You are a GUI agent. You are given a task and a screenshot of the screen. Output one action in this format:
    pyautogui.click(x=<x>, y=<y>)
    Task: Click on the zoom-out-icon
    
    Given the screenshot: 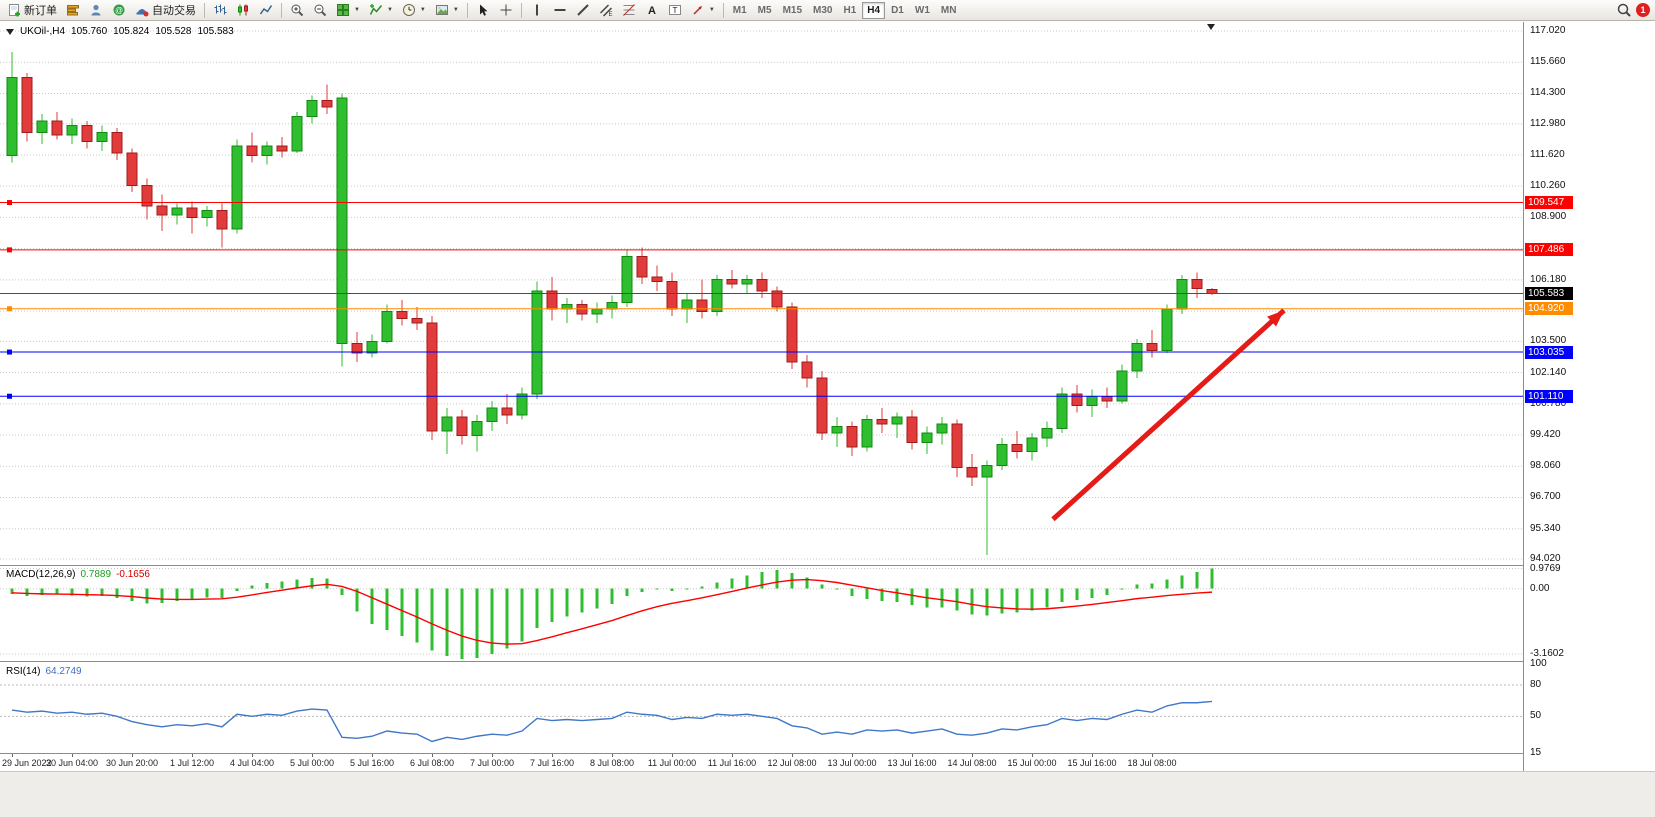 What is the action you would take?
    pyautogui.click(x=320, y=10)
    